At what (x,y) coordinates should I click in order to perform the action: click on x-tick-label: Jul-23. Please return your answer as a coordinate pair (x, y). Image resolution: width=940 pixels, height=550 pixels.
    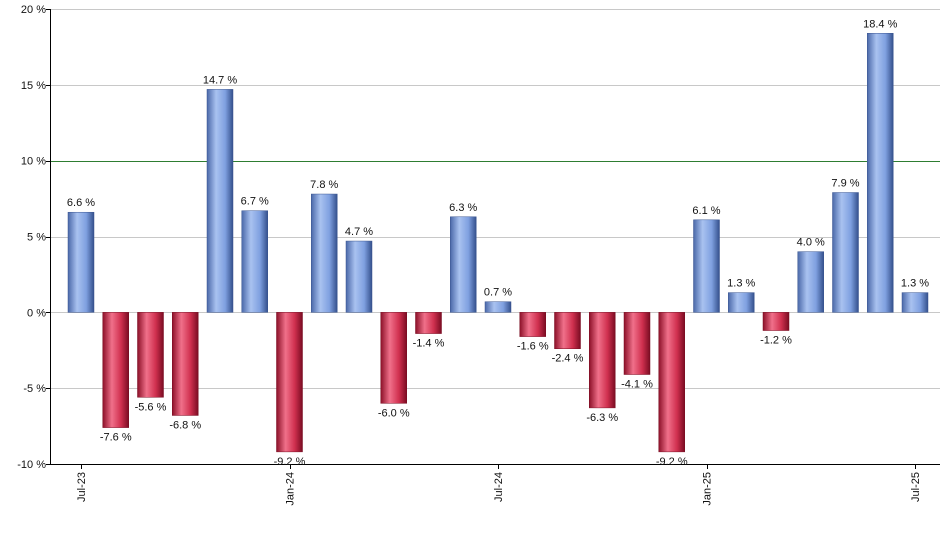
    Looking at the image, I should click on (82, 487).